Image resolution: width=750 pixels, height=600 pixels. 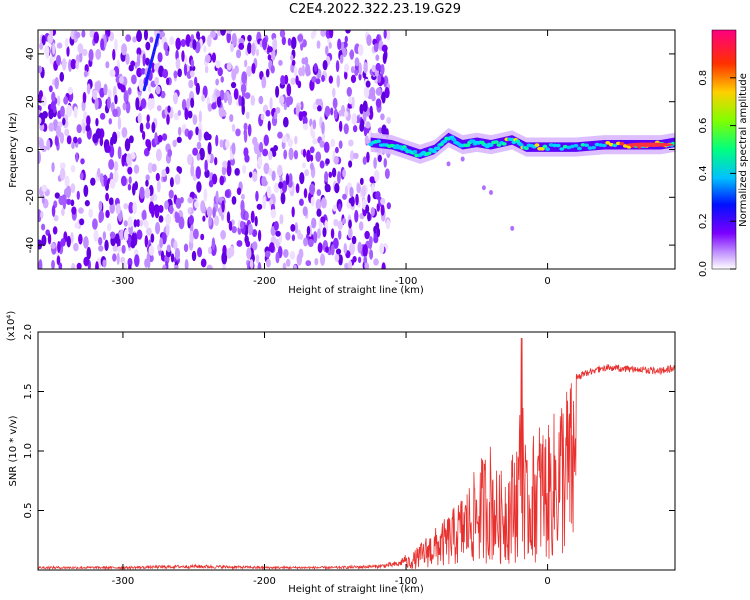 What do you see at coordinates (123, 281) in the screenshot?
I see `spectrogram-x-tick-label: -300` at bounding box center [123, 281].